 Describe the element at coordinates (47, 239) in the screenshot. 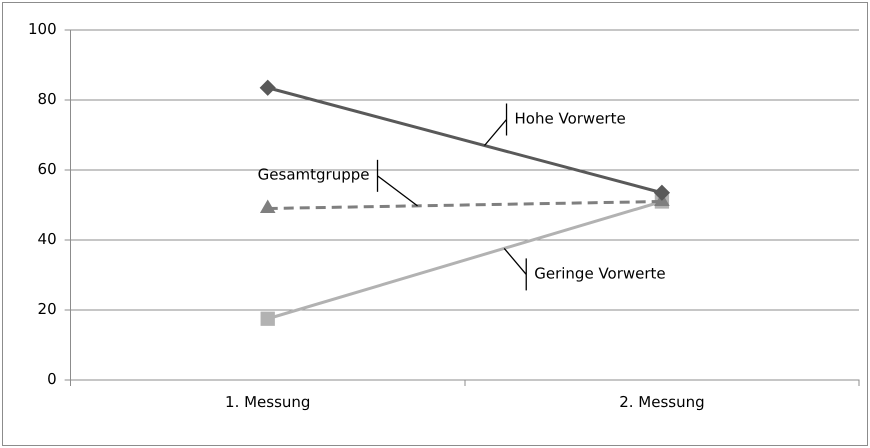

I see `y-tick-label: 40` at that location.